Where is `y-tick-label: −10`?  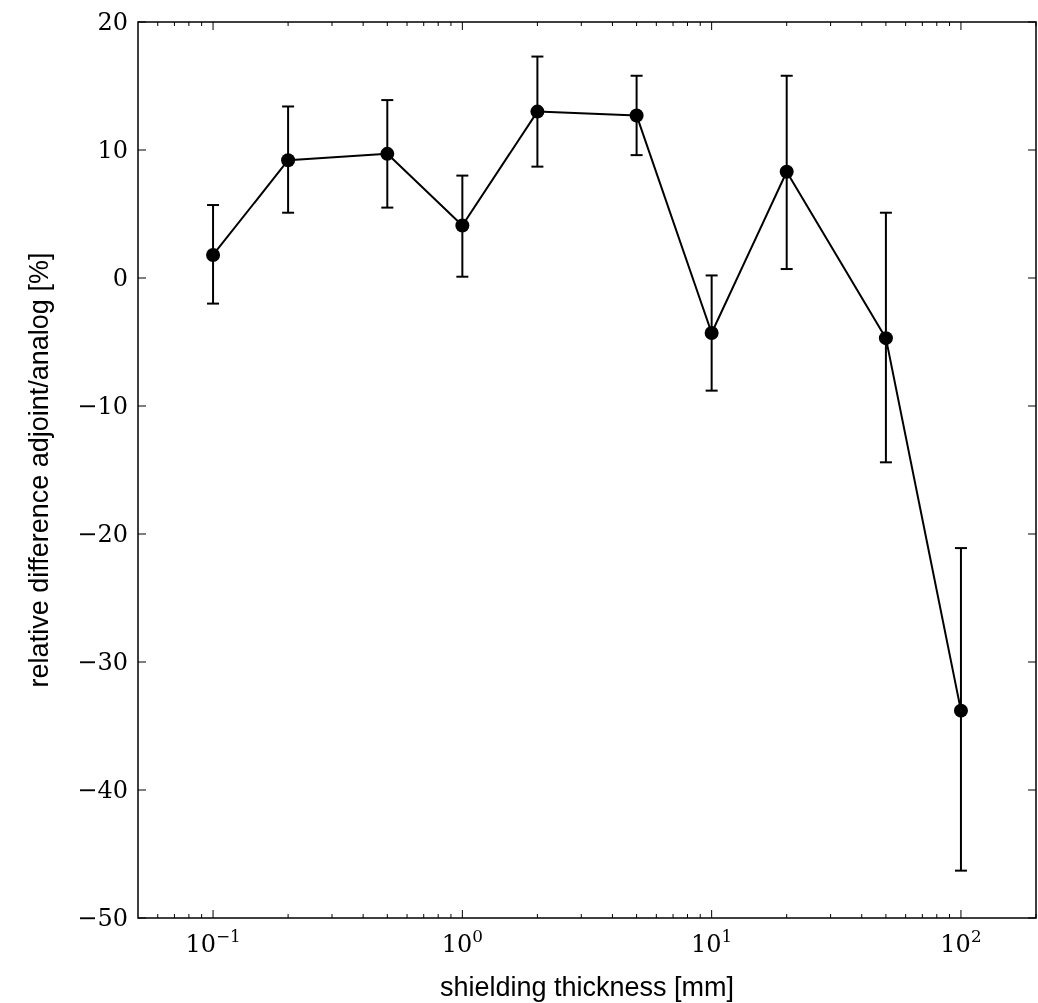
y-tick-label: −10 is located at coordinates (102, 406).